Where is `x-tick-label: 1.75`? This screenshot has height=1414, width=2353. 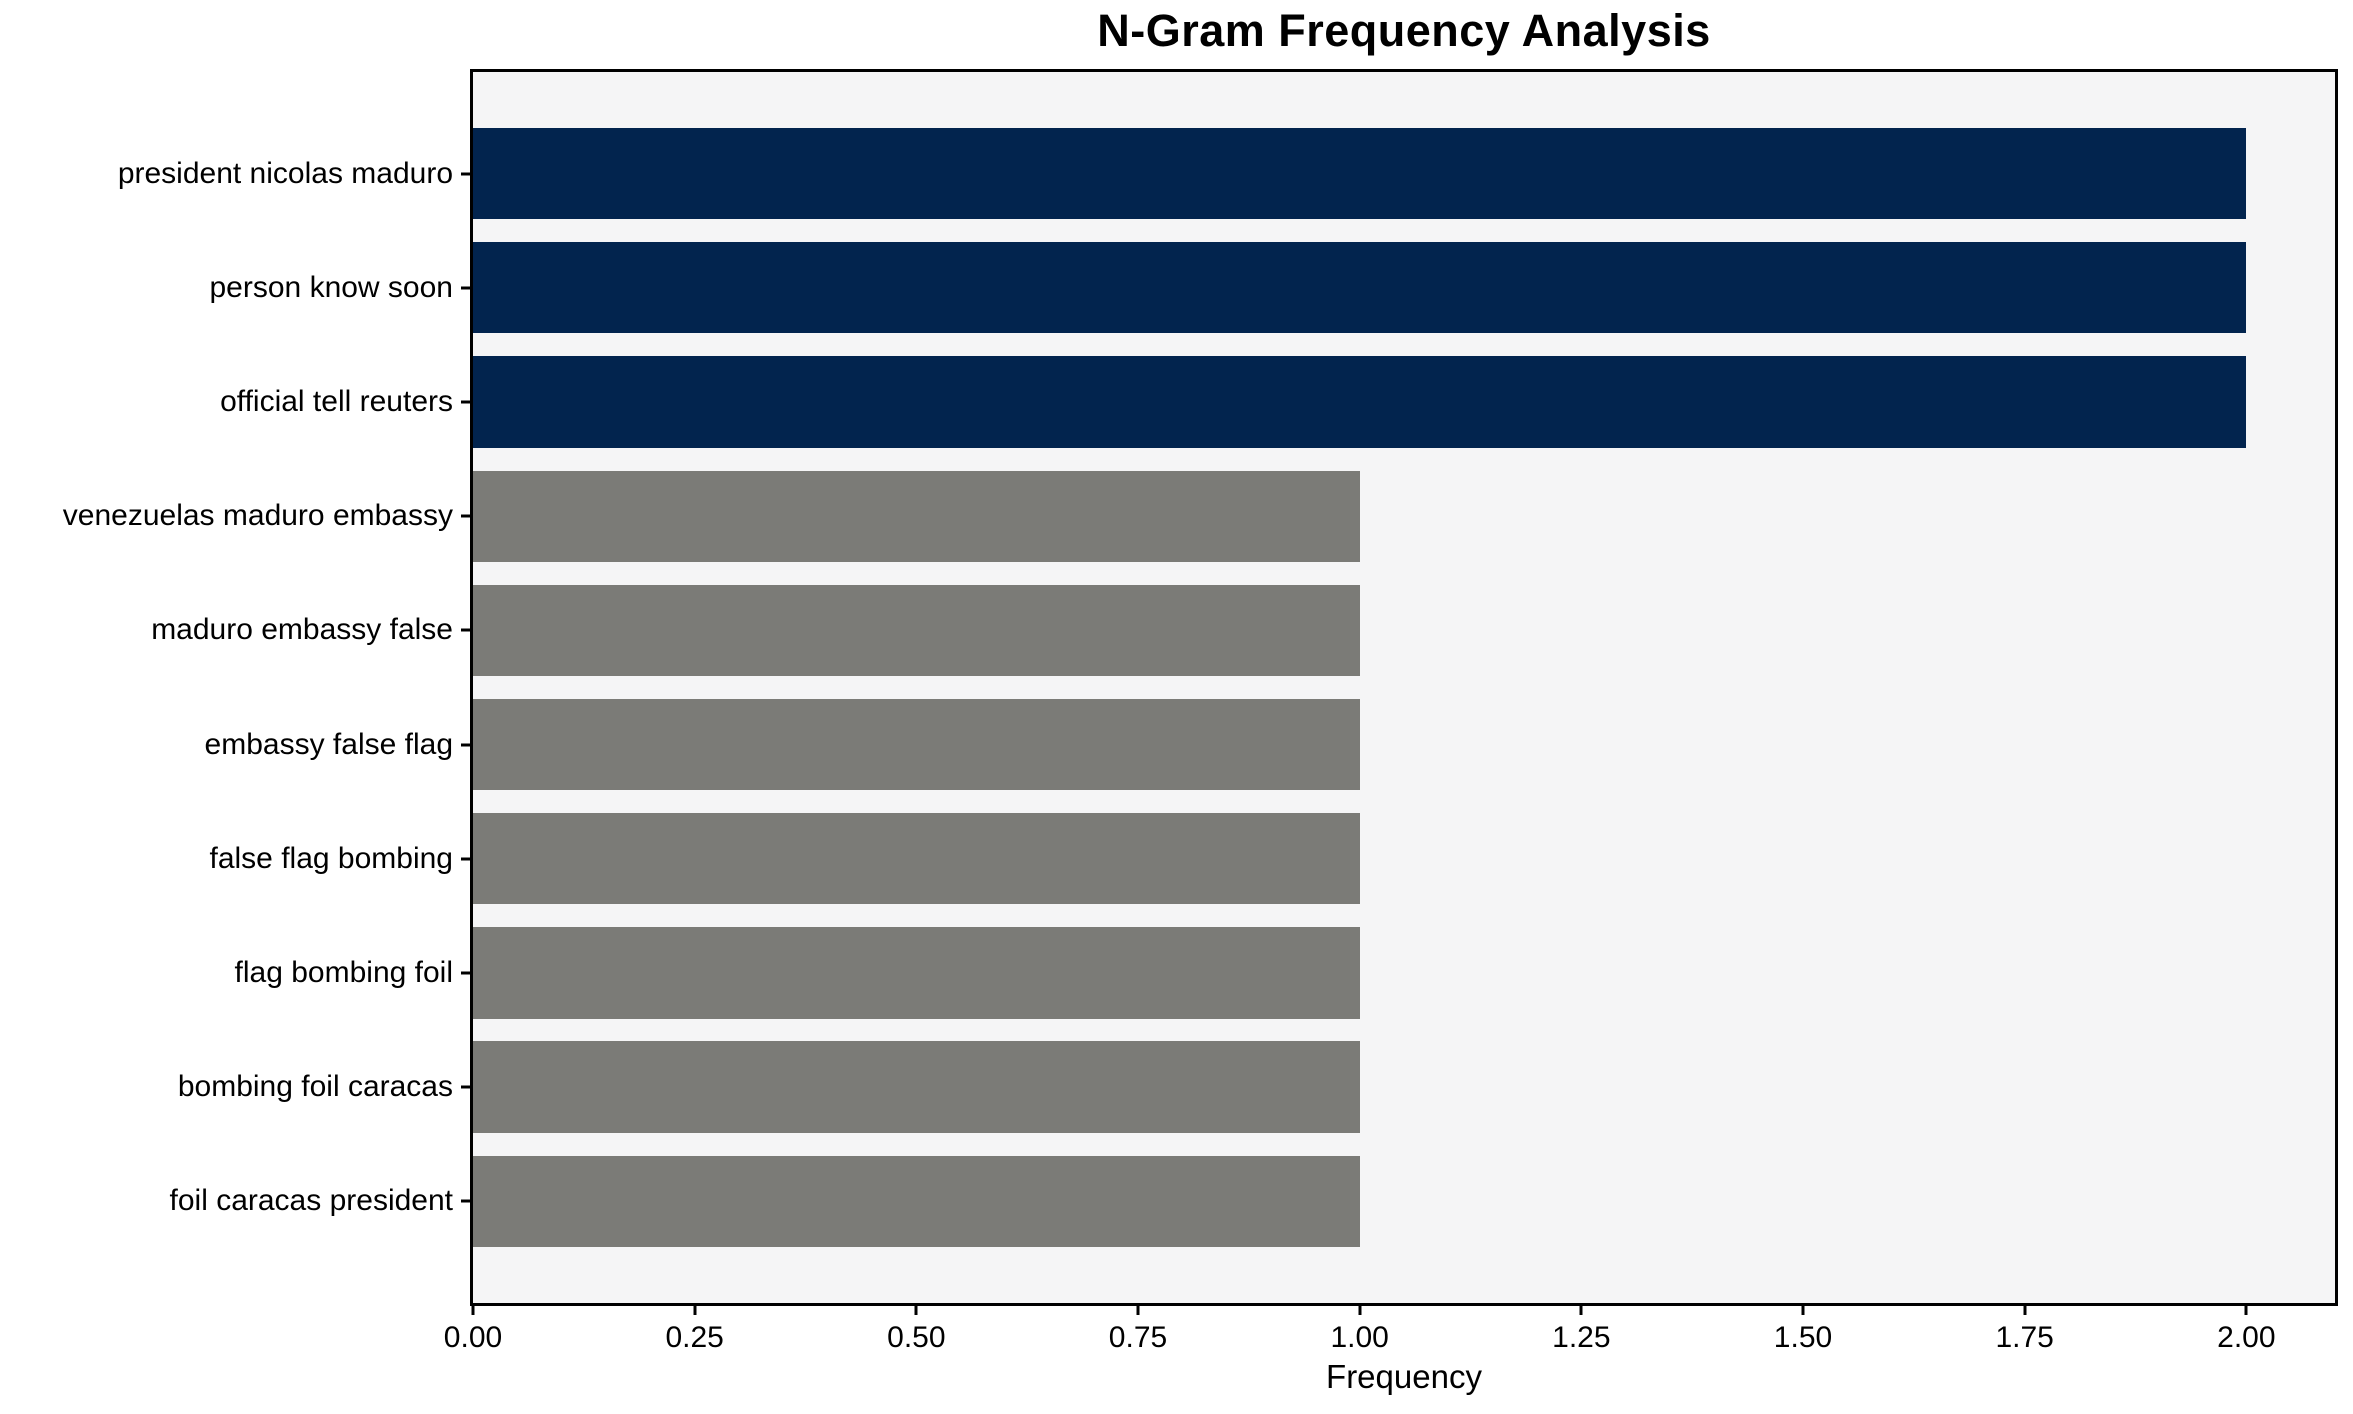 x-tick-label: 1.75 is located at coordinates (2024, 1337).